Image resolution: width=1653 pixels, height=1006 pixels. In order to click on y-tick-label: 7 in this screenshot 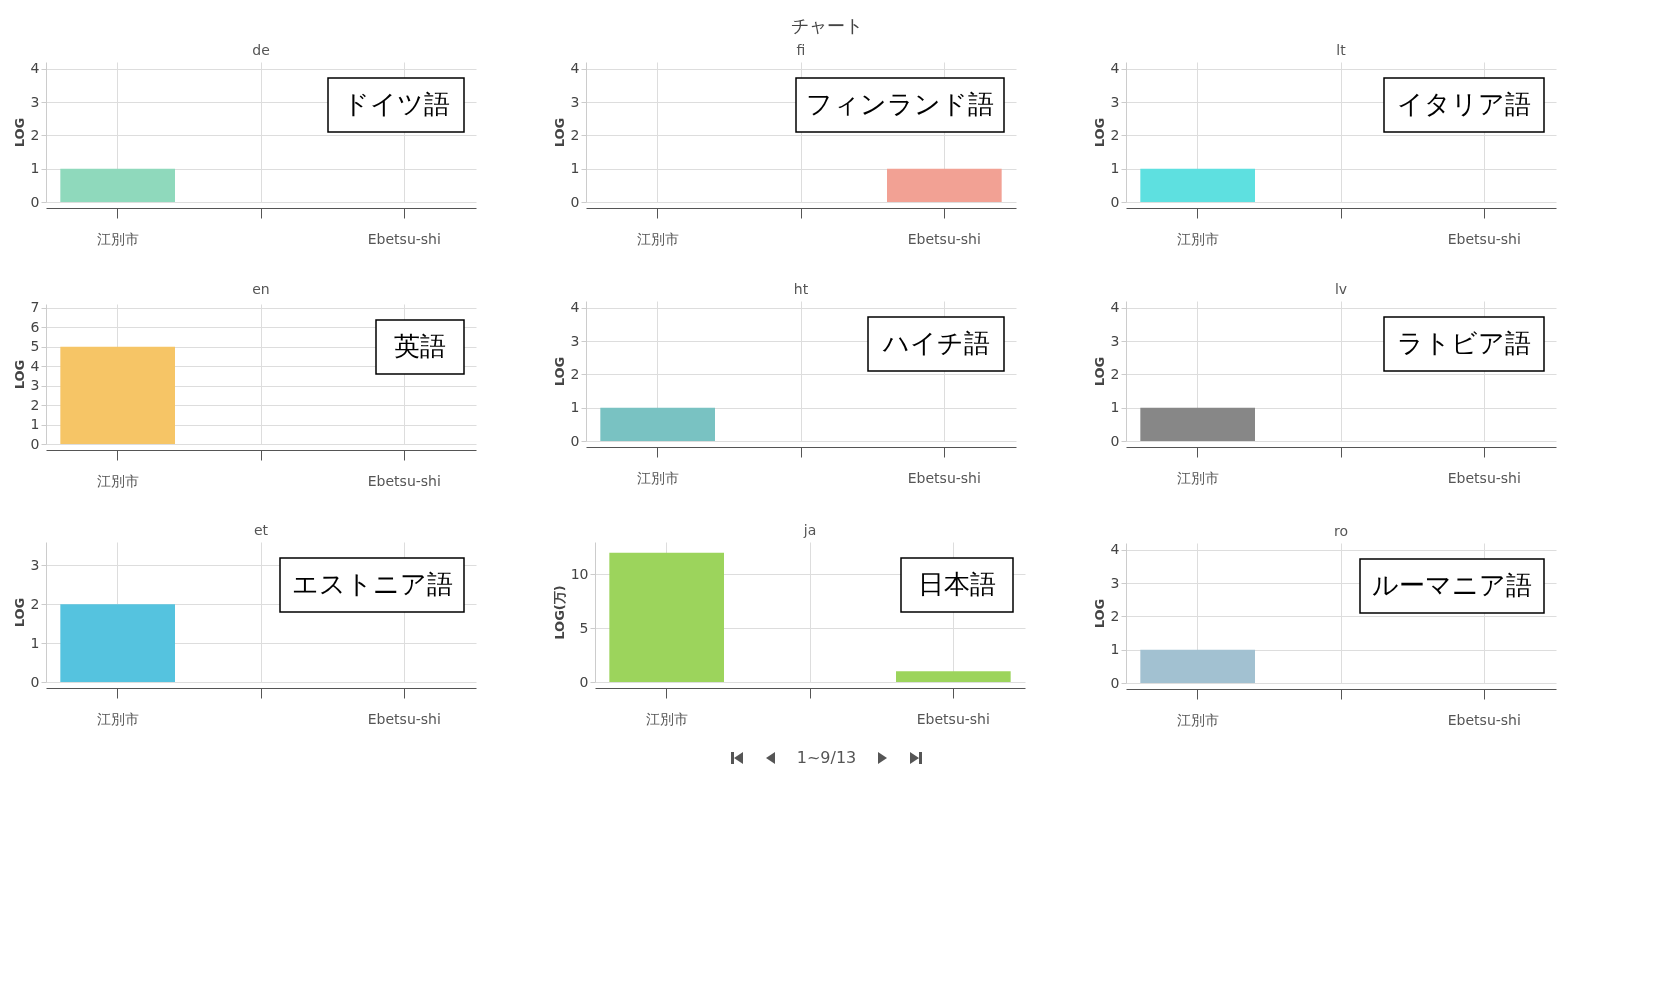, I will do `click(35, 307)`.